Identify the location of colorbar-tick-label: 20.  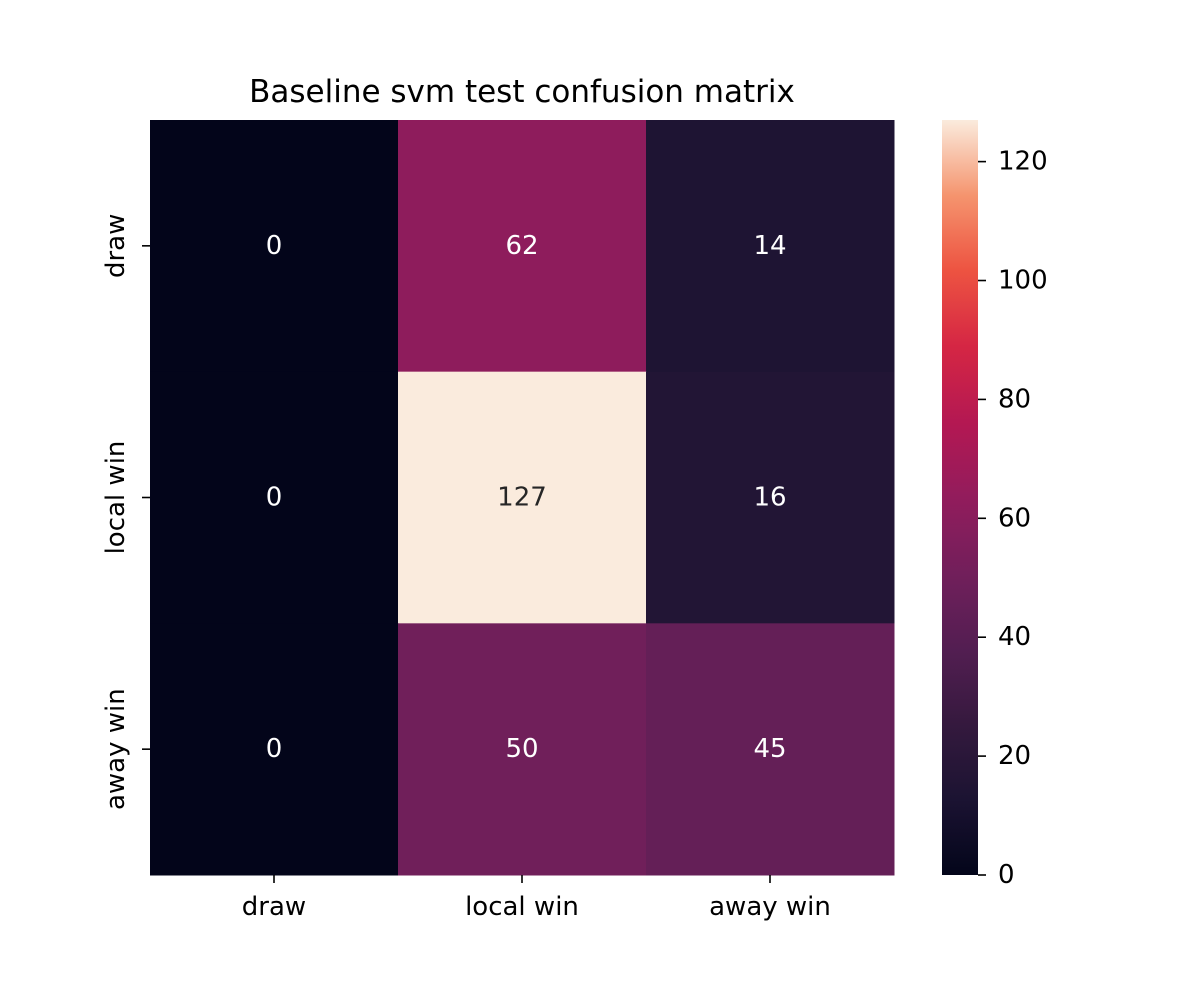
(1014, 756).